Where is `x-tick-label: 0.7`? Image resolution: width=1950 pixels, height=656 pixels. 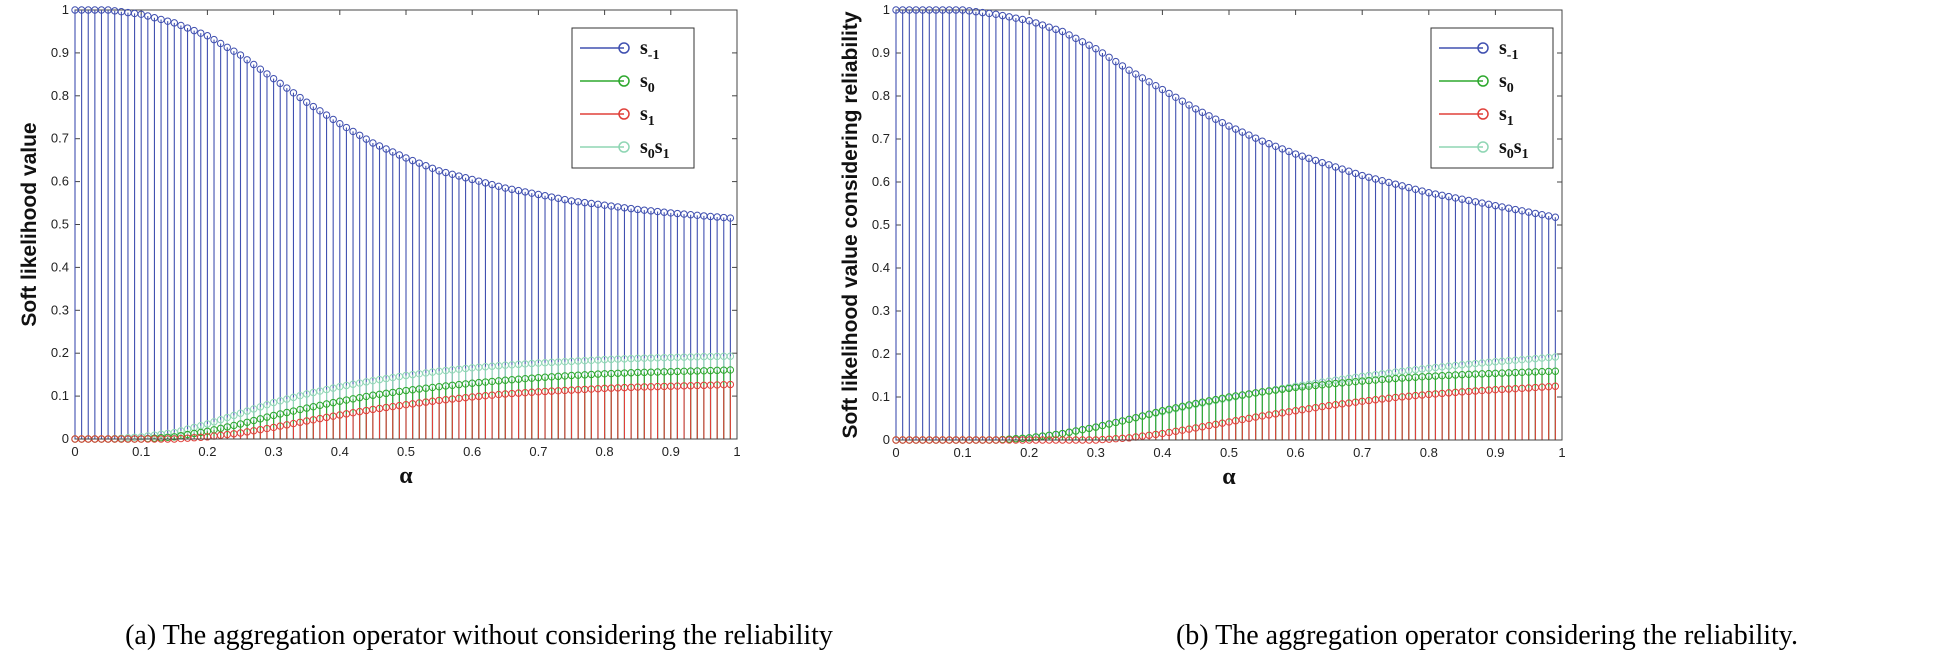 x-tick-label: 0.7 is located at coordinates (1362, 452).